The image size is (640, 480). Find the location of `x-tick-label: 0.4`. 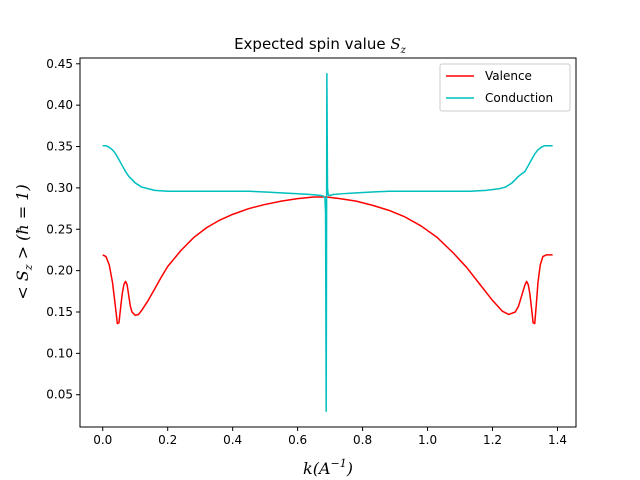

x-tick-label: 0.4 is located at coordinates (232, 440).